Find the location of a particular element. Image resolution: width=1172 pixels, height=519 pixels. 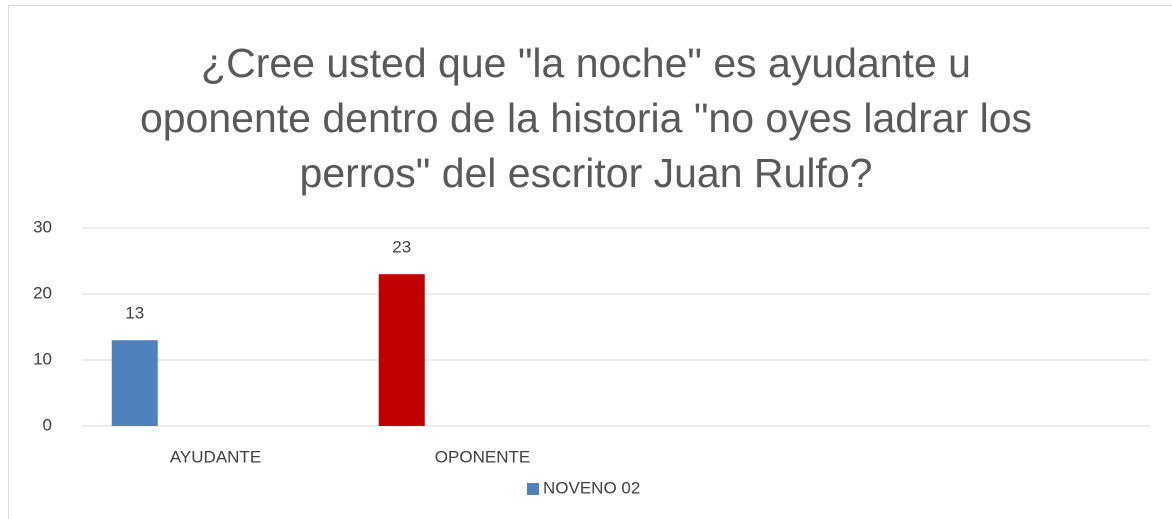

y-tick-label: 0 is located at coordinates (47, 424).